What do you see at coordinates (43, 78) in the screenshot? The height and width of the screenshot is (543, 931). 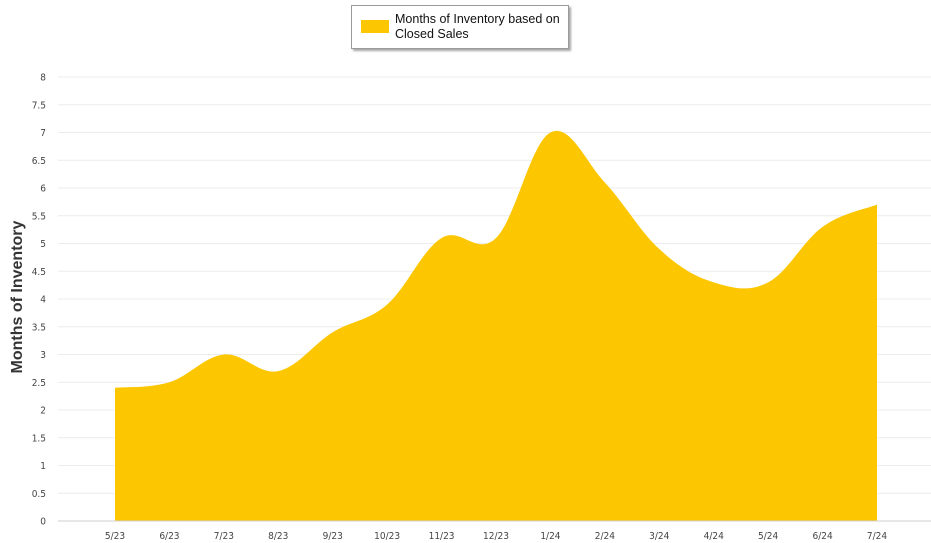 I see `y-tick-label: 8` at bounding box center [43, 78].